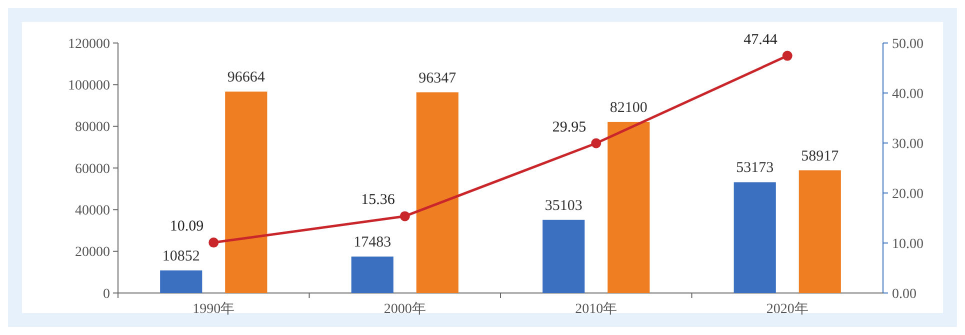 The height and width of the screenshot is (335, 965). What do you see at coordinates (106, 294) in the screenshot?
I see `y-tick-label: 0` at bounding box center [106, 294].